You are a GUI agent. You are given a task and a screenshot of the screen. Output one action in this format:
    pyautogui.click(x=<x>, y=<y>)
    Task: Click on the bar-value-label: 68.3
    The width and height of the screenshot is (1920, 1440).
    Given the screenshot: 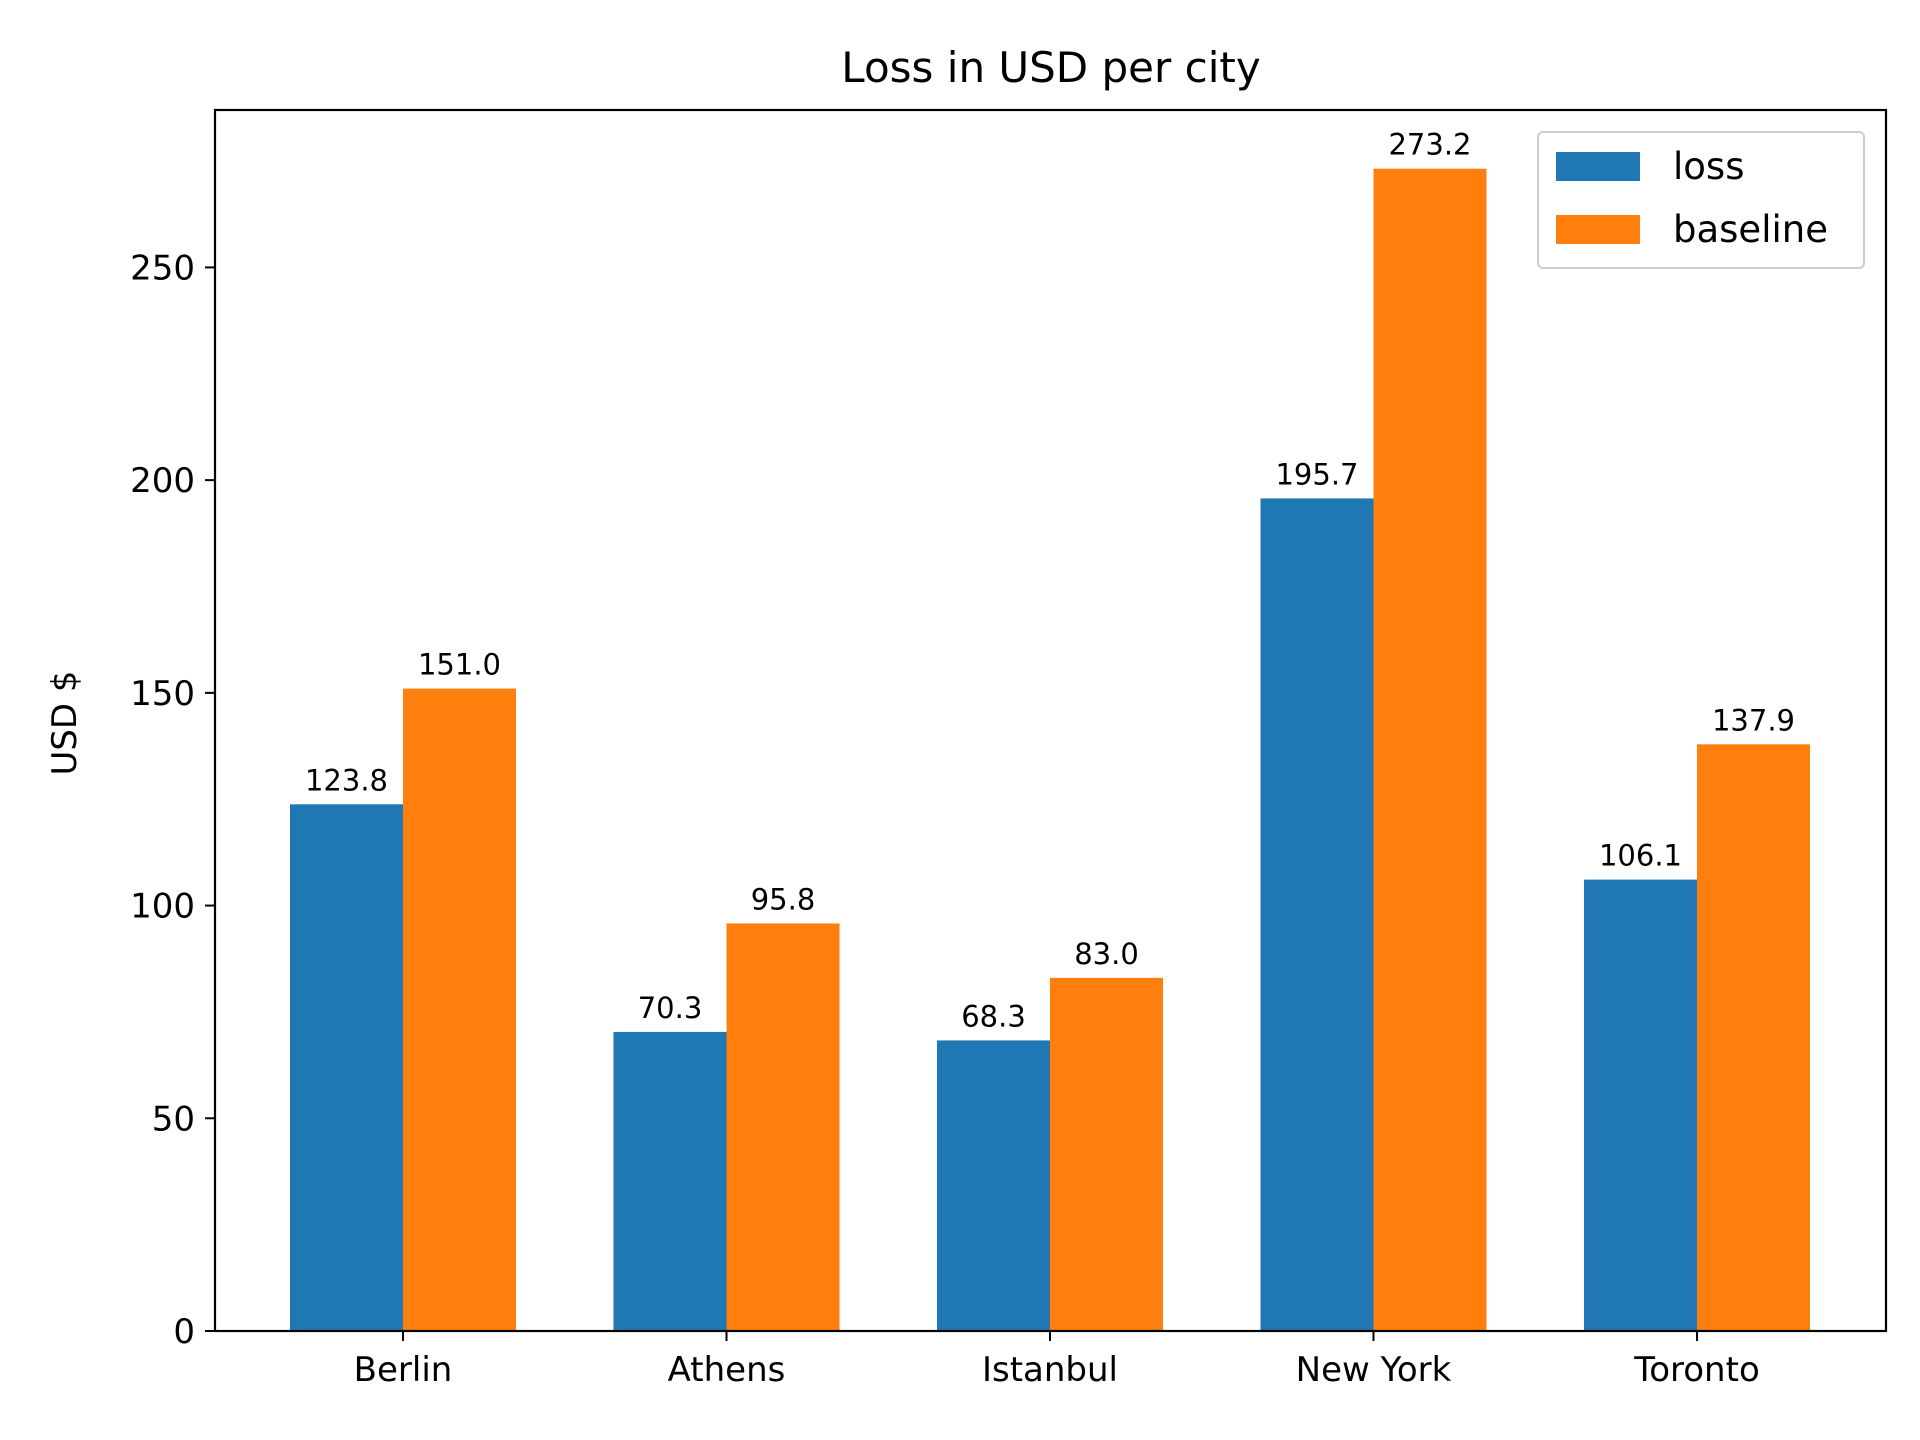 What is the action you would take?
    pyautogui.click(x=993, y=1016)
    